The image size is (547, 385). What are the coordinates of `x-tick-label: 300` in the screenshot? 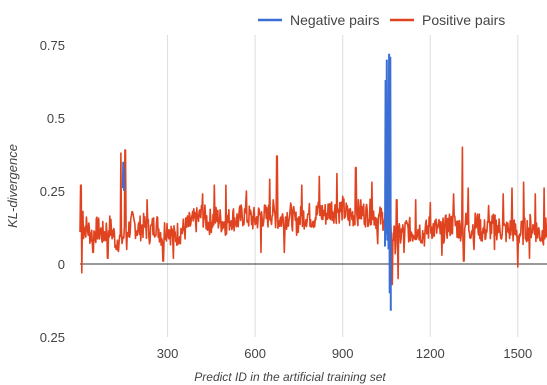 It's located at (168, 353).